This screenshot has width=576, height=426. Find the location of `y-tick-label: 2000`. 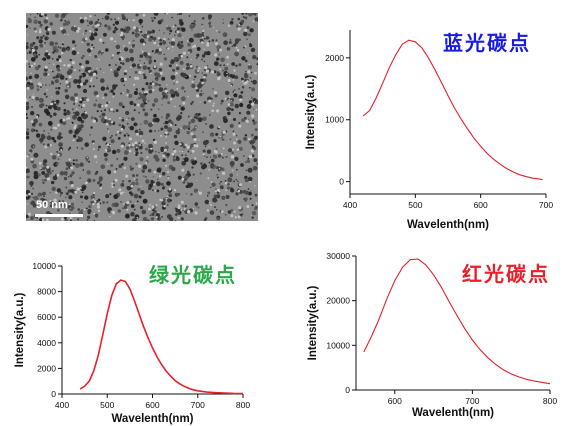

y-tick-label: 2000 is located at coordinates (46, 368).